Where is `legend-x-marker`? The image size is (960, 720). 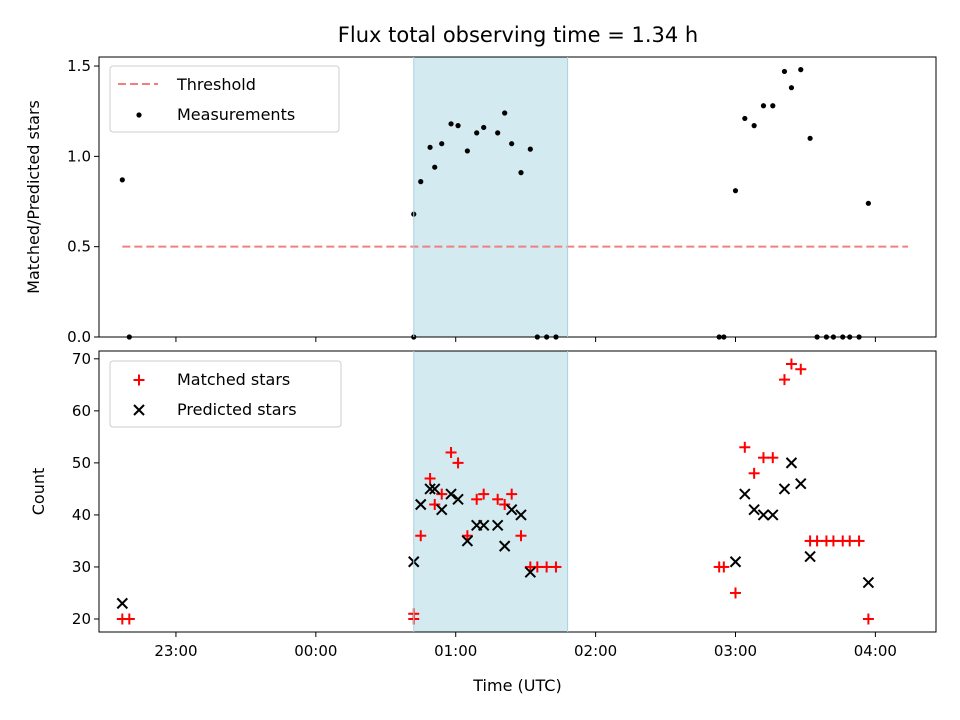 legend-x-marker is located at coordinates (139, 410).